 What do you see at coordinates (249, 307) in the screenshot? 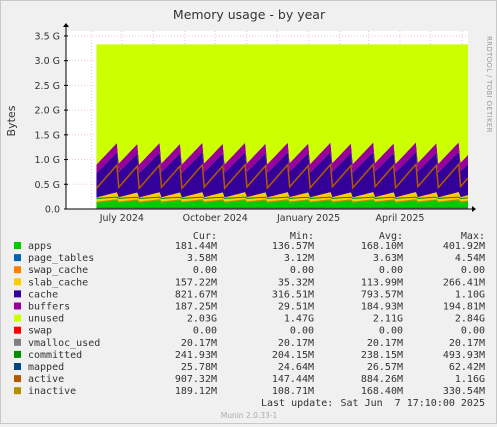
I see `legend-row: buffers 187.25M 29.51M 184.93M 194.81M` at bounding box center [249, 307].